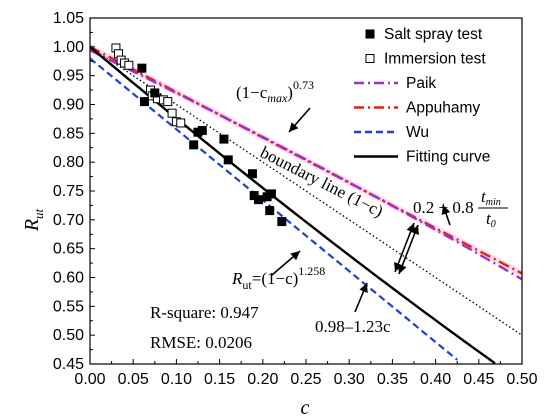  Describe the element at coordinates (201, 342) in the screenshot. I see `rmse-label: RMSE: 0.0206` at that location.